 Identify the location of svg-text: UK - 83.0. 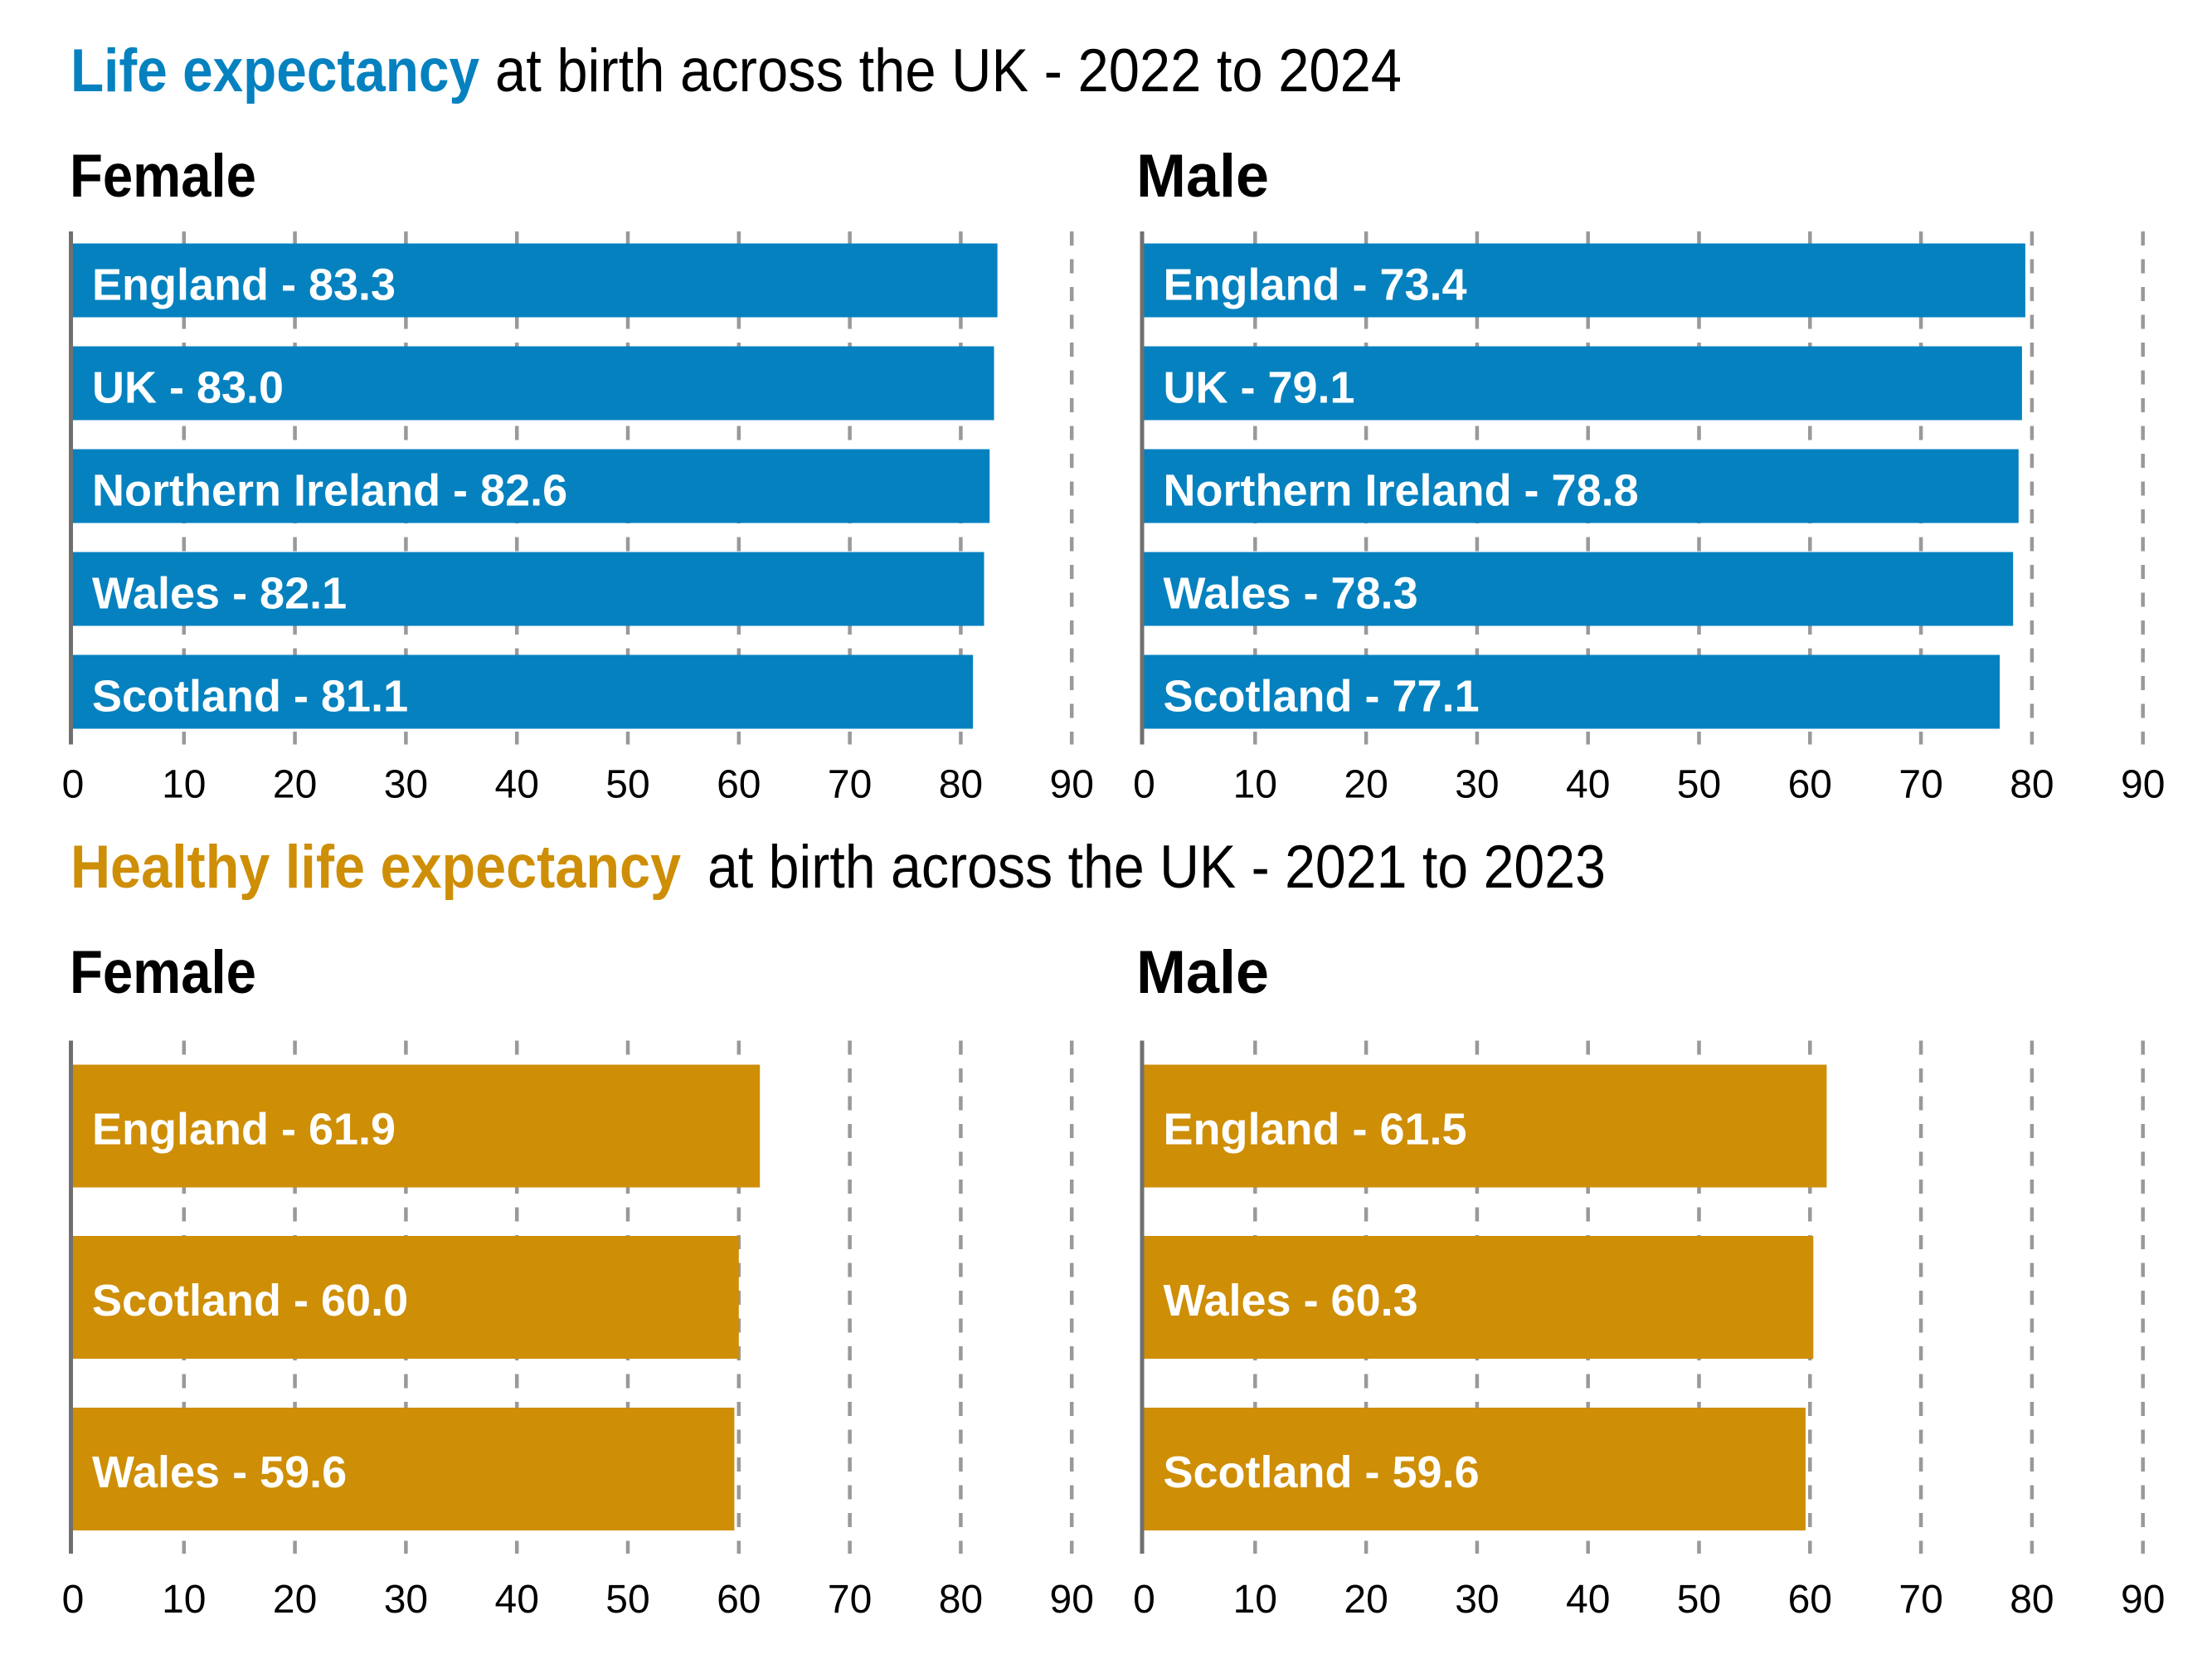
(188, 388).